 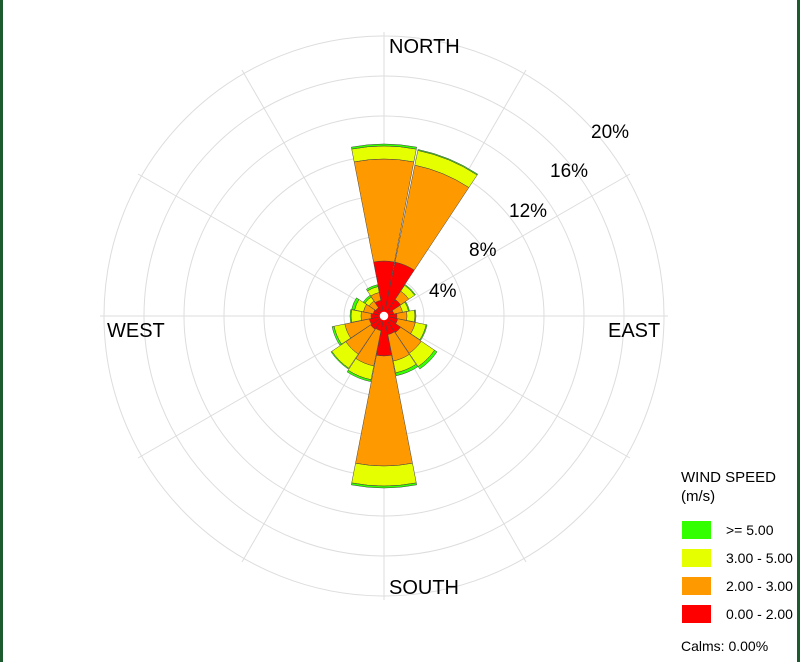 What do you see at coordinates (384, 316) in the screenshot?
I see `center-dot` at bounding box center [384, 316].